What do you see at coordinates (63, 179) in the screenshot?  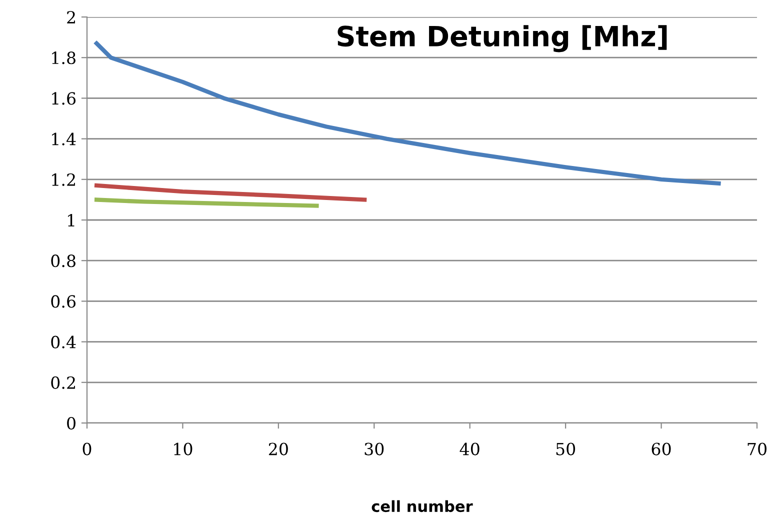 I see `y-tick-label: 1.2` at bounding box center [63, 179].